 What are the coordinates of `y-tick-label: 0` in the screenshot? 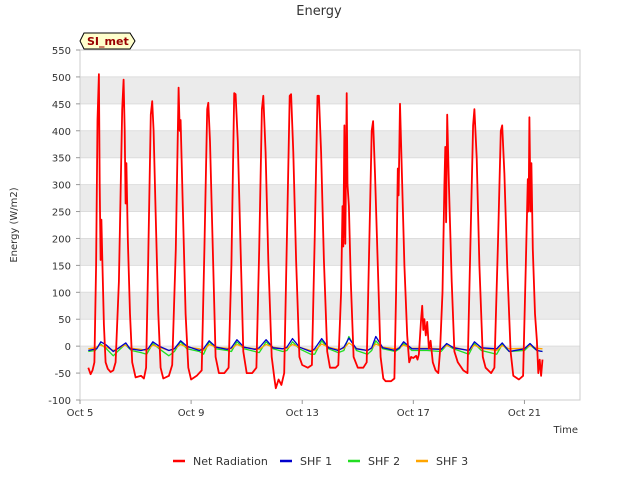 It's located at (68, 347).